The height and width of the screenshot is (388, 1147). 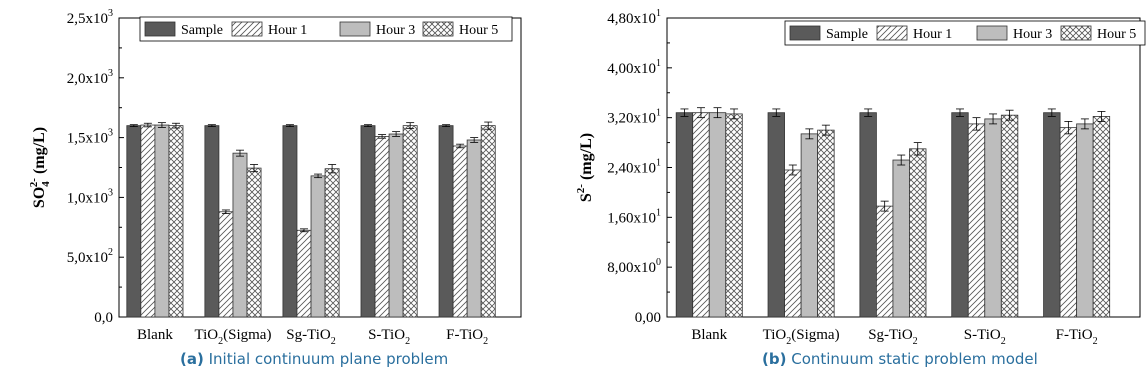 What do you see at coordinates (648, 318) in the screenshot?
I see `y-tick-label: 0,00` at bounding box center [648, 318].